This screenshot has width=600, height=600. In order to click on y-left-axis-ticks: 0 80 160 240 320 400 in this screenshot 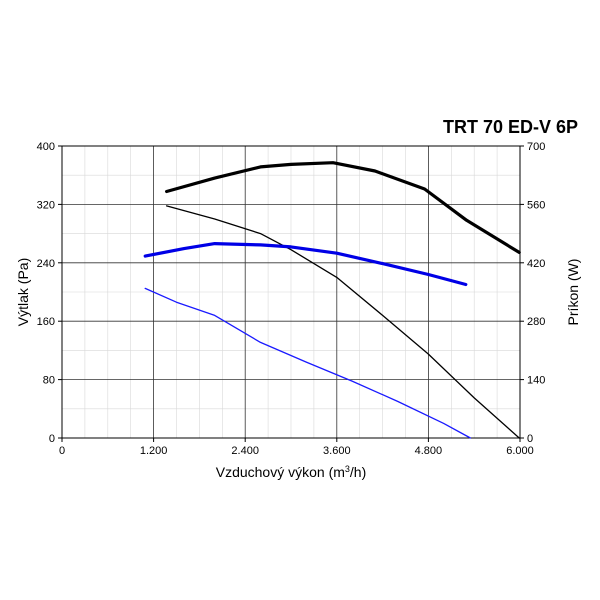, I will do `click(49, 293)`.